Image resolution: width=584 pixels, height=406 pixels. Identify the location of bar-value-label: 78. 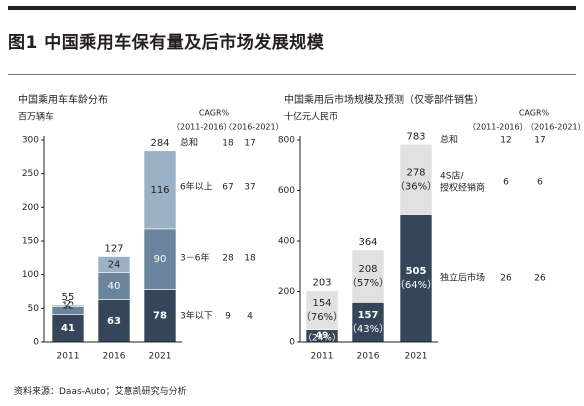
(160, 316).